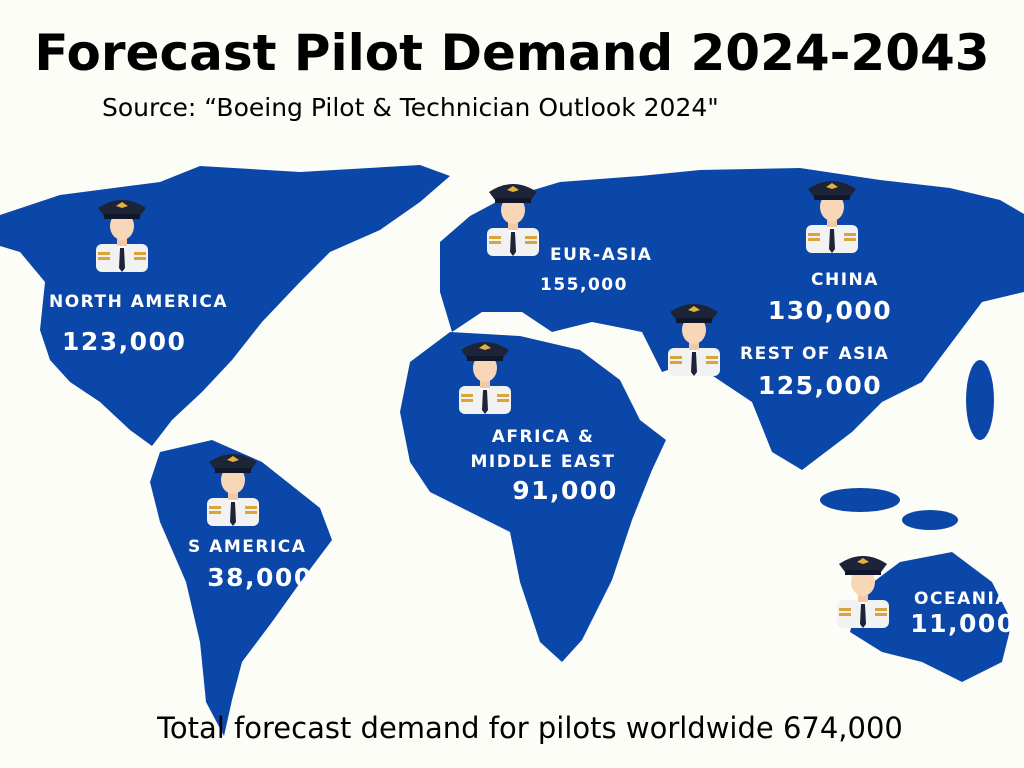  I want to click on region-name: CHINA, so click(845, 280).